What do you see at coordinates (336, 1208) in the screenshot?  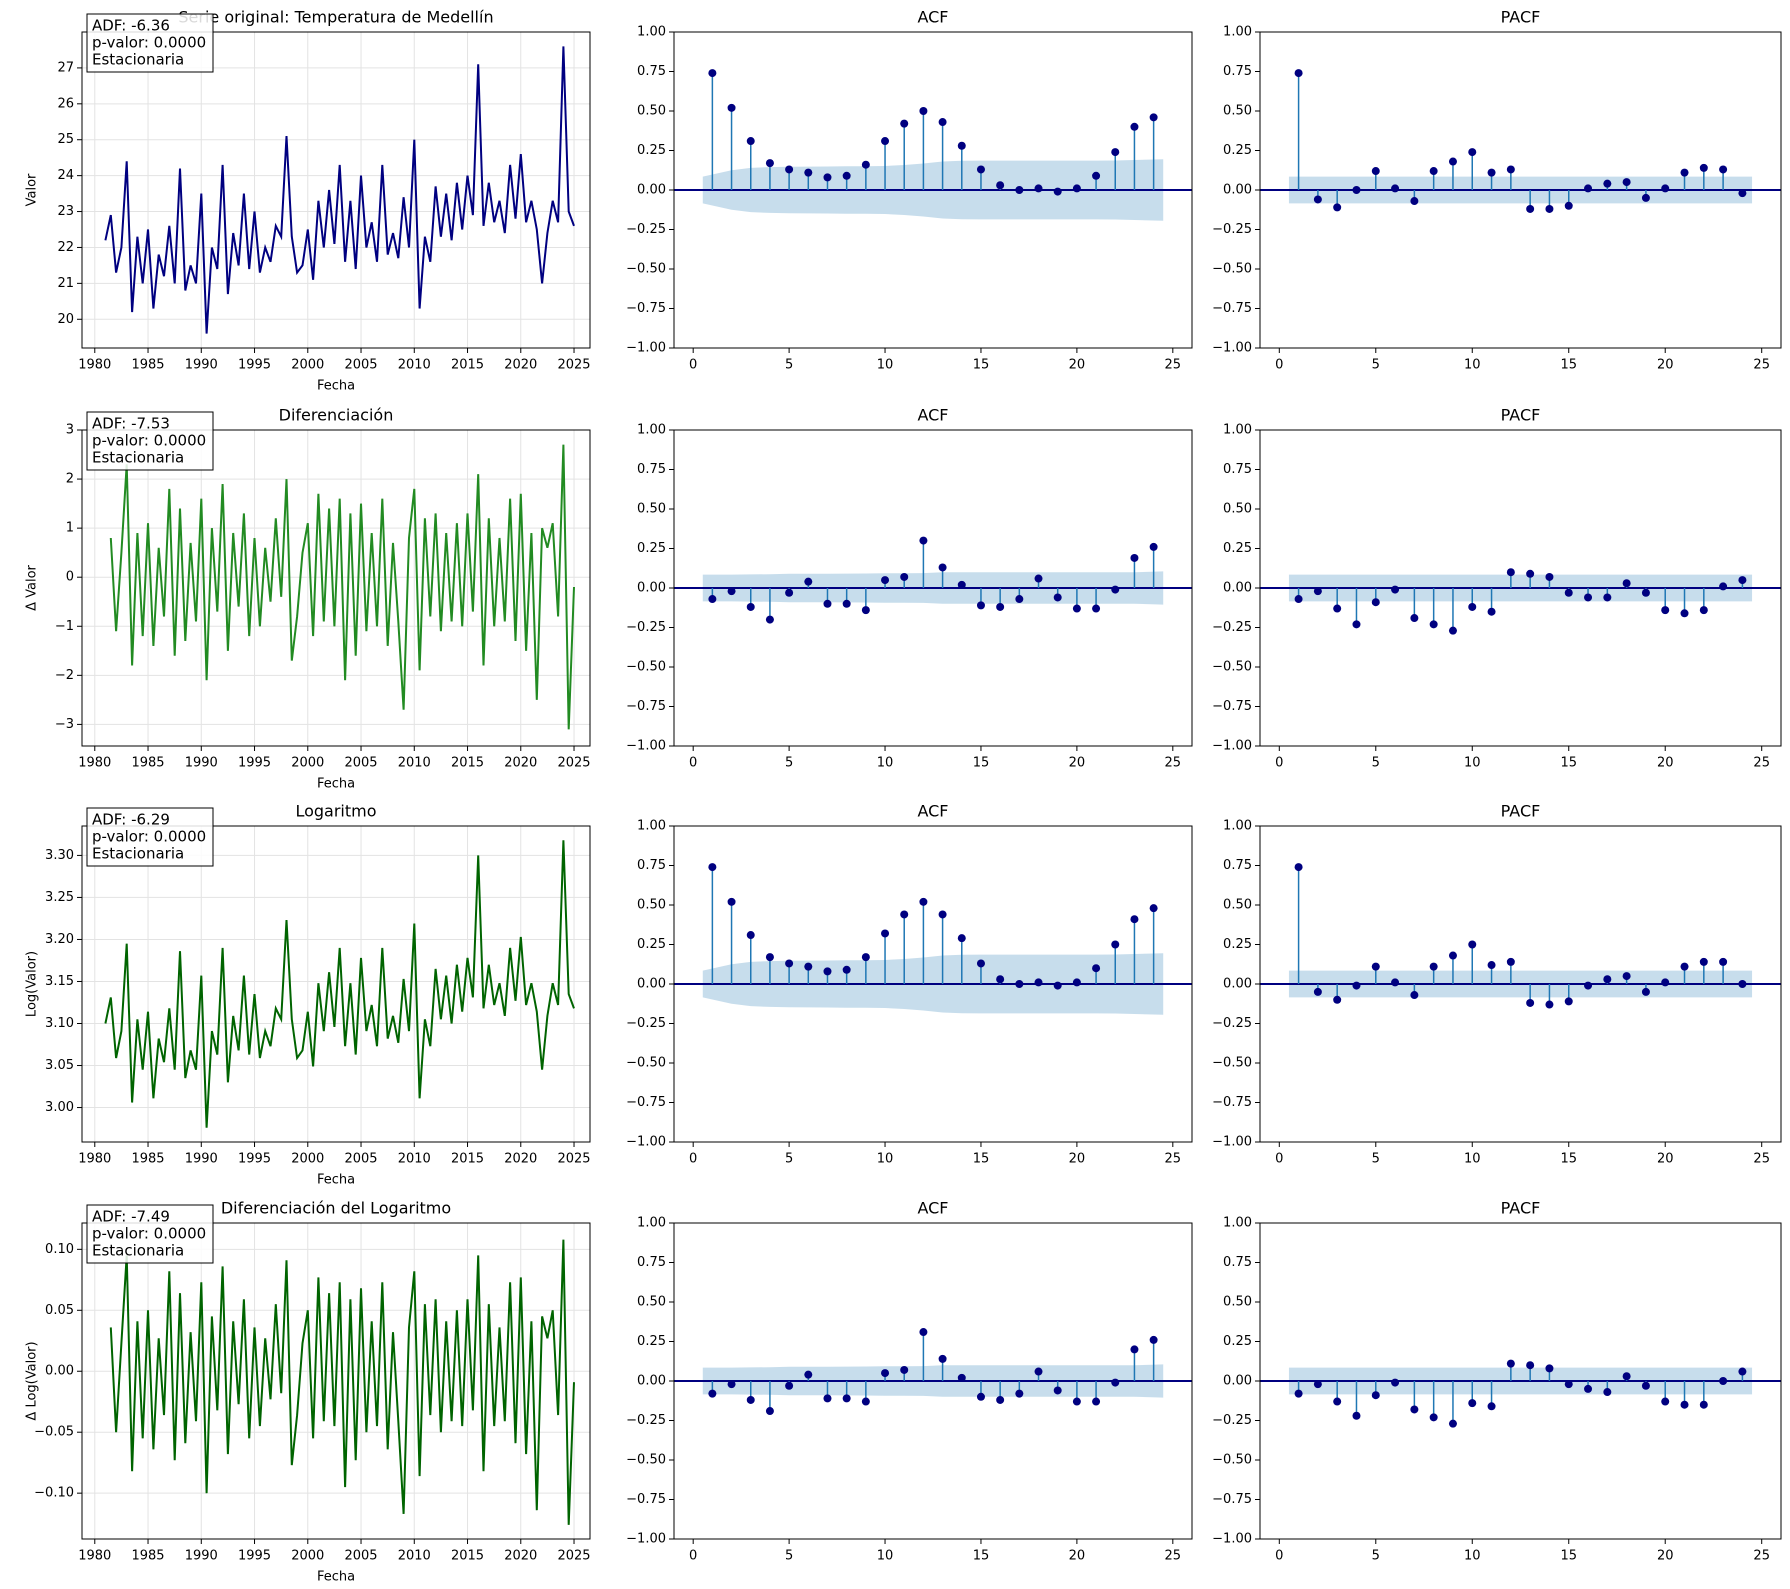 I see `chart-title: Diferenciación del Logaritmo` at bounding box center [336, 1208].